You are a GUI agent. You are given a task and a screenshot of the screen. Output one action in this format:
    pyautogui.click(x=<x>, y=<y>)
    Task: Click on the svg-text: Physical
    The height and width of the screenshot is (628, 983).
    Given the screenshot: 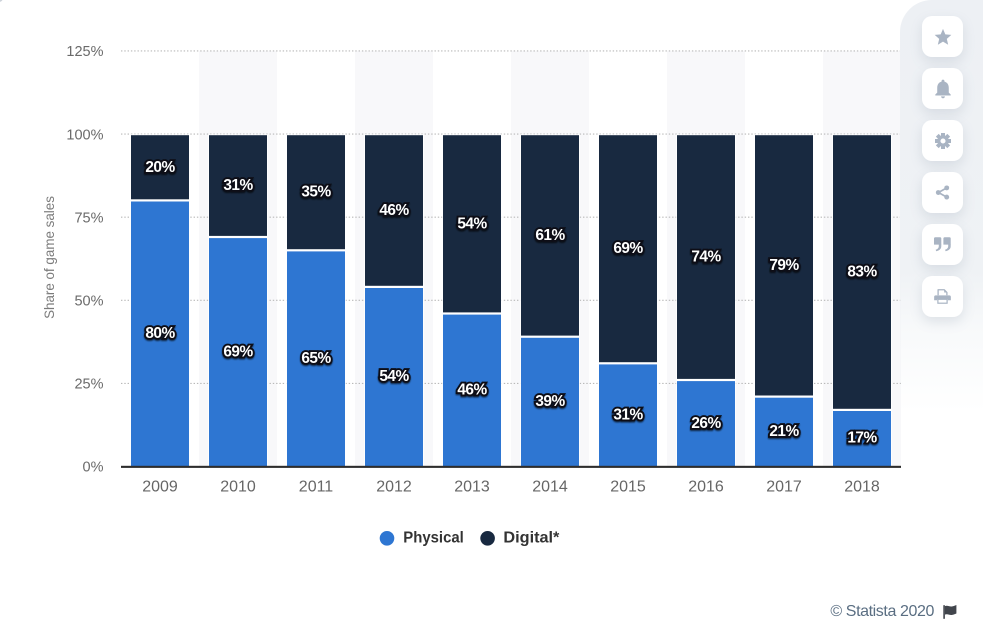 What is the action you would take?
    pyautogui.click(x=433, y=537)
    